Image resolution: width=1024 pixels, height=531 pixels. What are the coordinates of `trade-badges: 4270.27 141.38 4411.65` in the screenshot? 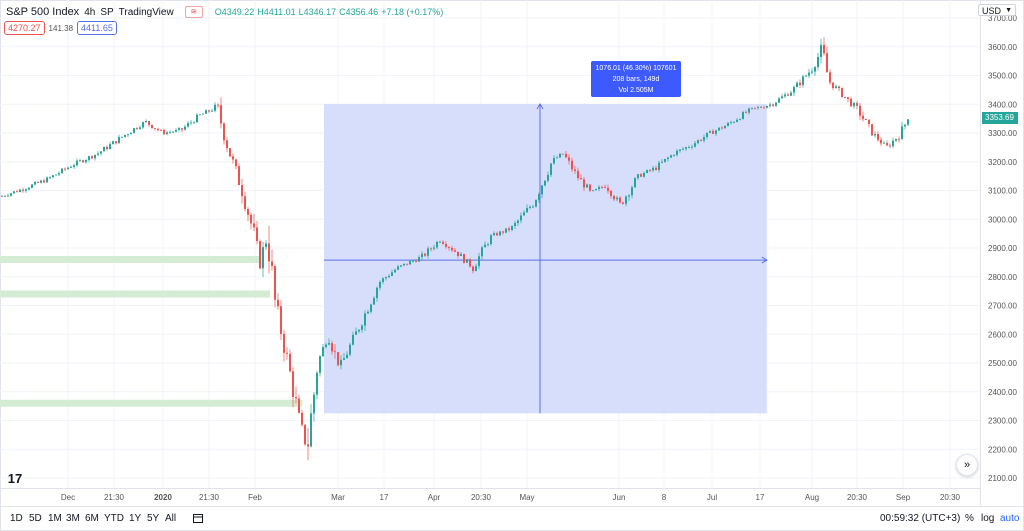 It's located at (62, 28).